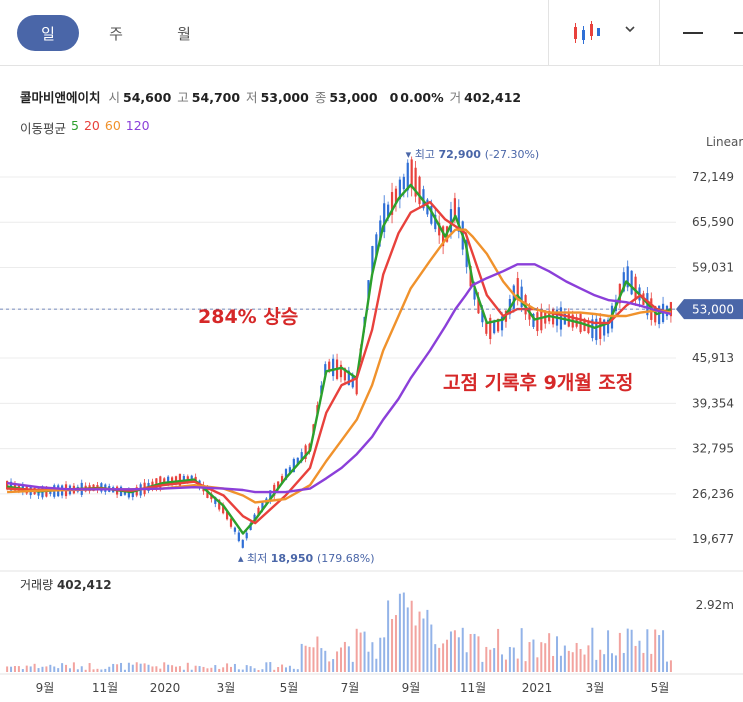 This screenshot has height=702, width=743. What do you see at coordinates (184, 33) in the screenshot?
I see `tab-monthly: 월` at bounding box center [184, 33].